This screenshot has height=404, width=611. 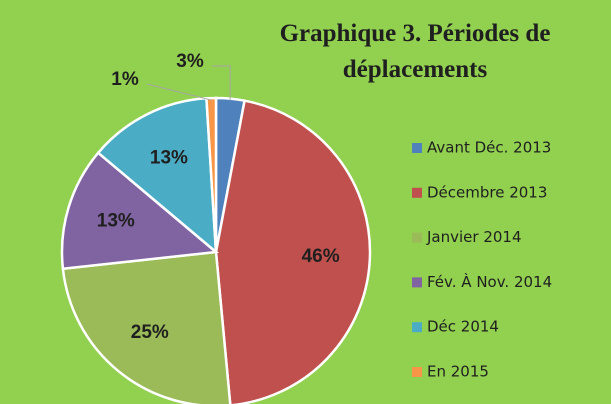 I want to click on data-label: 46%, so click(x=321, y=256).